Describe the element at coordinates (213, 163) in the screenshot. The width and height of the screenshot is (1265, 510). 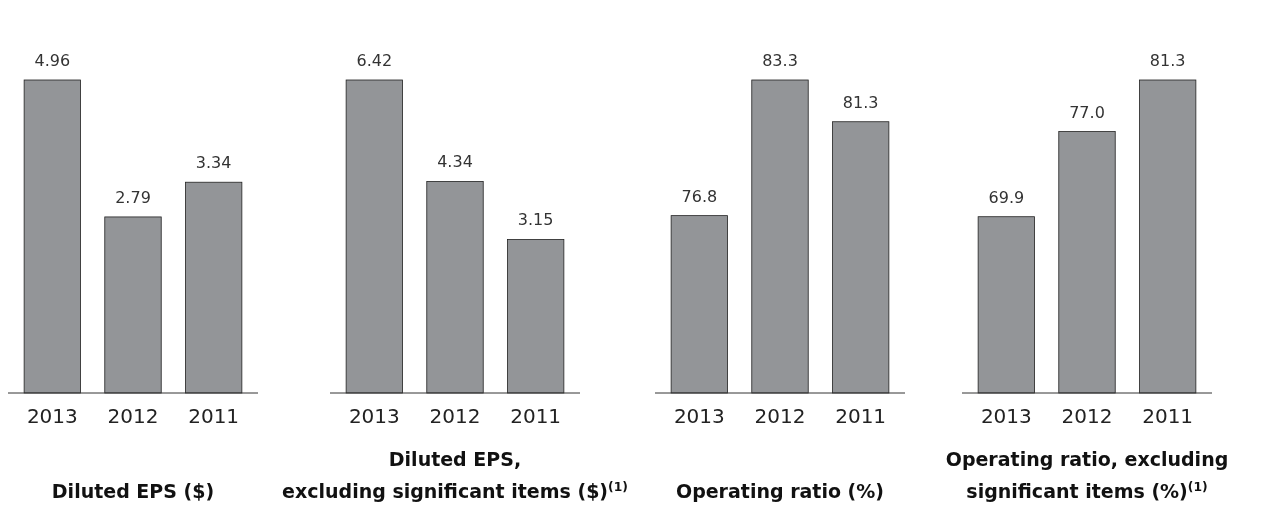
I see `data-label: 3.34` at that location.